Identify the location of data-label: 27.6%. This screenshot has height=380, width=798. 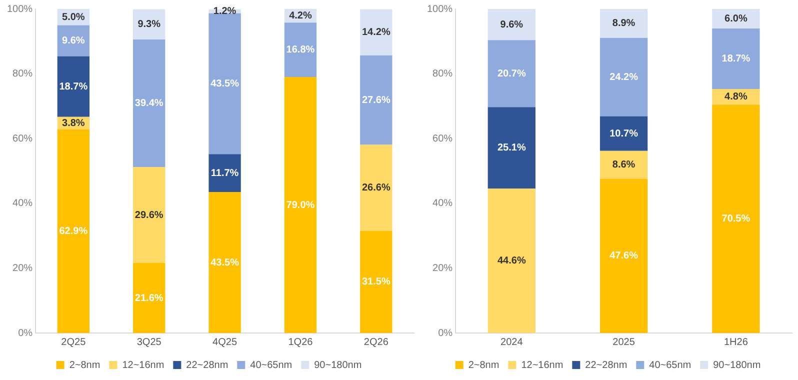
(376, 100).